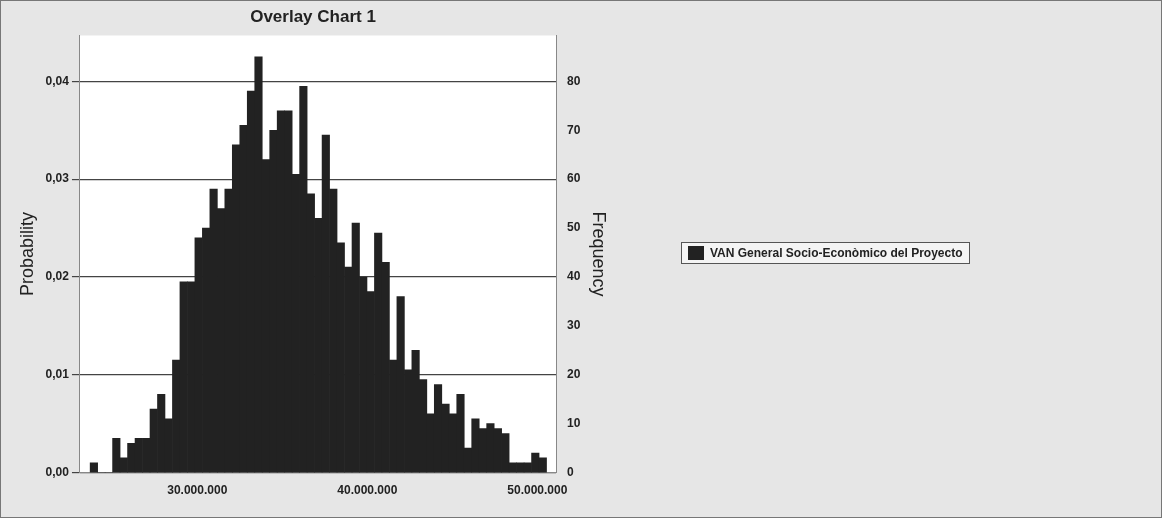  I want to click on x-tick-label: 50.000.000, so click(537, 490).